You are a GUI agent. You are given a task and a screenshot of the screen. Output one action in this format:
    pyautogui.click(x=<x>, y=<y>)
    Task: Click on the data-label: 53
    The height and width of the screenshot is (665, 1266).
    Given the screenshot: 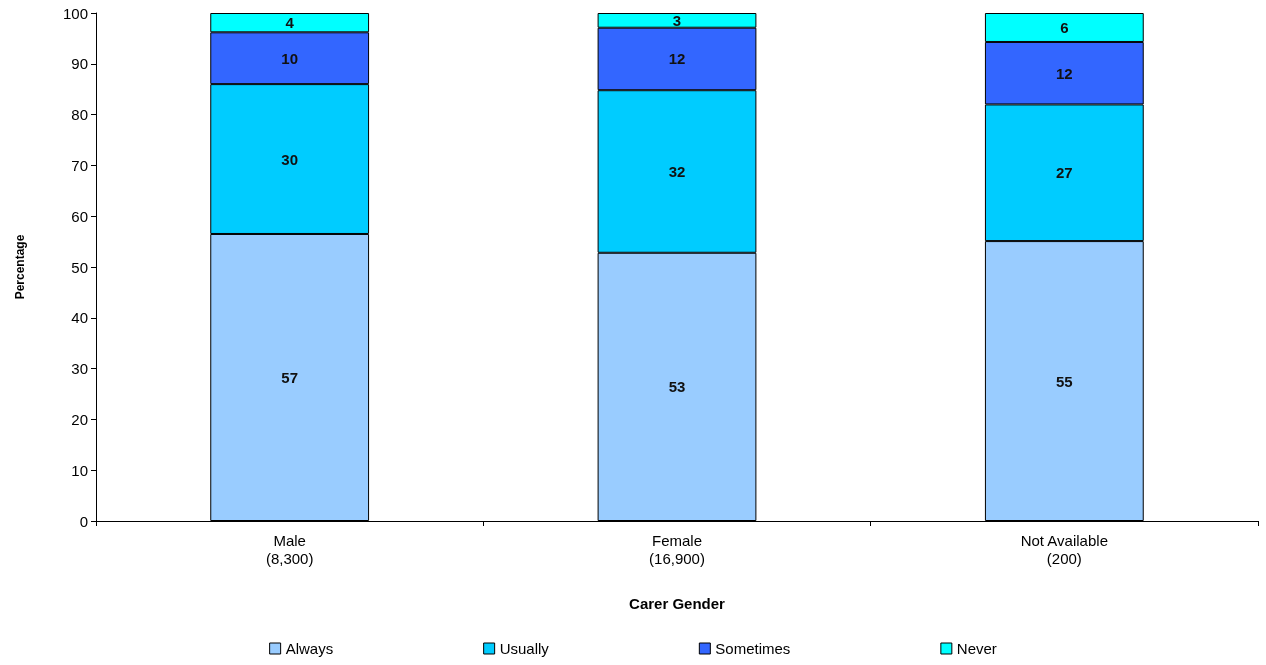 What is the action you would take?
    pyautogui.click(x=677, y=387)
    